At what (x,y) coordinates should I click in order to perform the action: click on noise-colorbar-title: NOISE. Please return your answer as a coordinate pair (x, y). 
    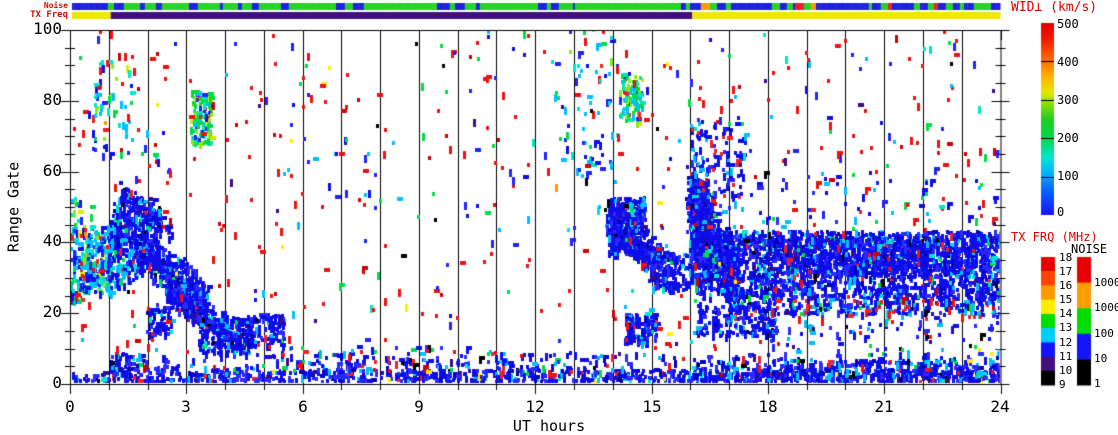
    Looking at the image, I should click on (1089, 249).